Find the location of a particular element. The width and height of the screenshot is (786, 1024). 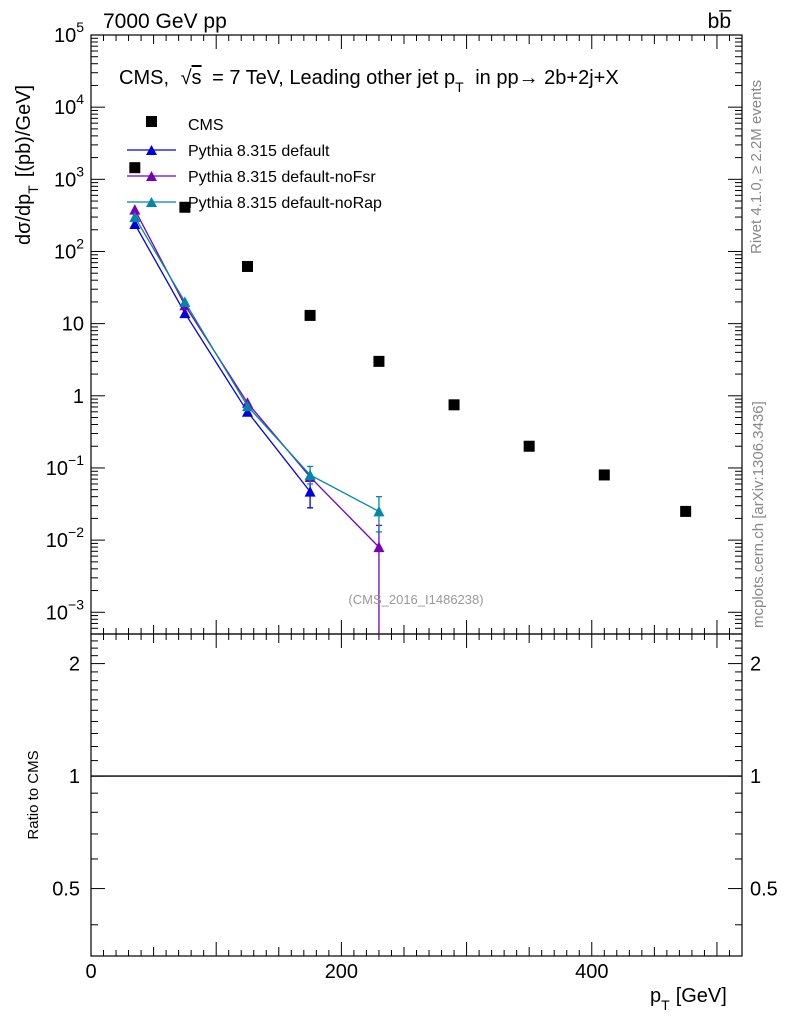

y-tick-label: 10⁻² is located at coordinates (65, 538).